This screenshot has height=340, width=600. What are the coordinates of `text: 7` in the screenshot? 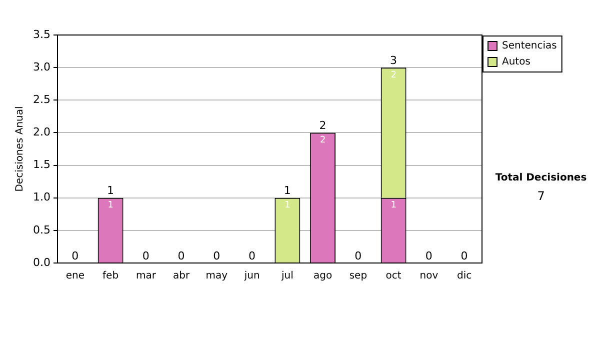 It's located at (541, 196).